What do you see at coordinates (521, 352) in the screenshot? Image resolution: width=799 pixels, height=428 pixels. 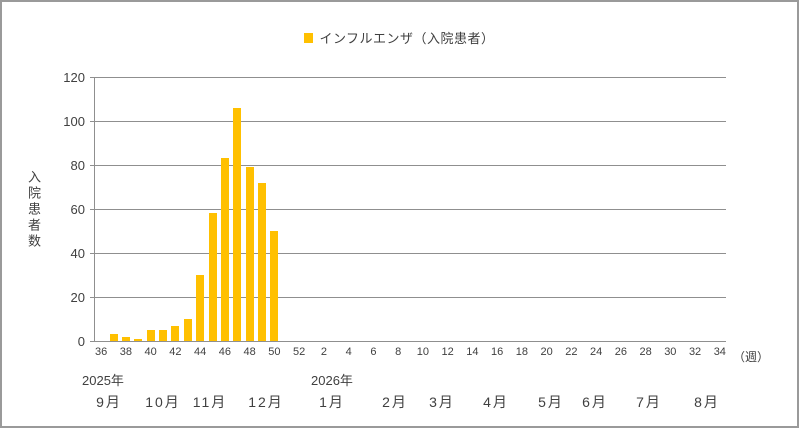 I see `x-axis-week-label-18: 18` at bounding box center [521, 352].